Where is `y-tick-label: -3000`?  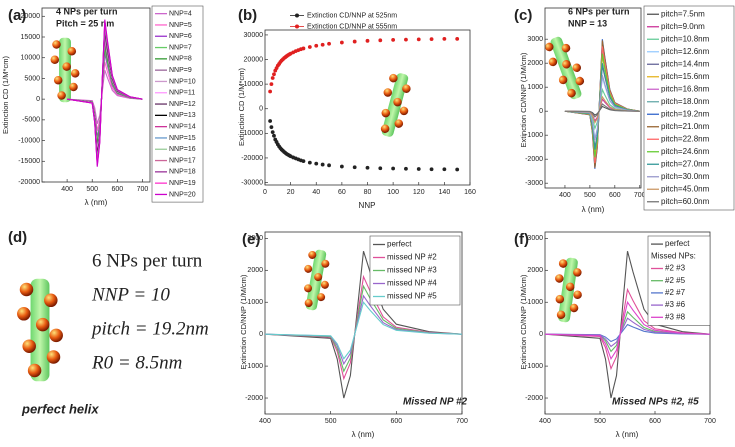 y-tick-label: -3000 is located at coordinates (534, 183).